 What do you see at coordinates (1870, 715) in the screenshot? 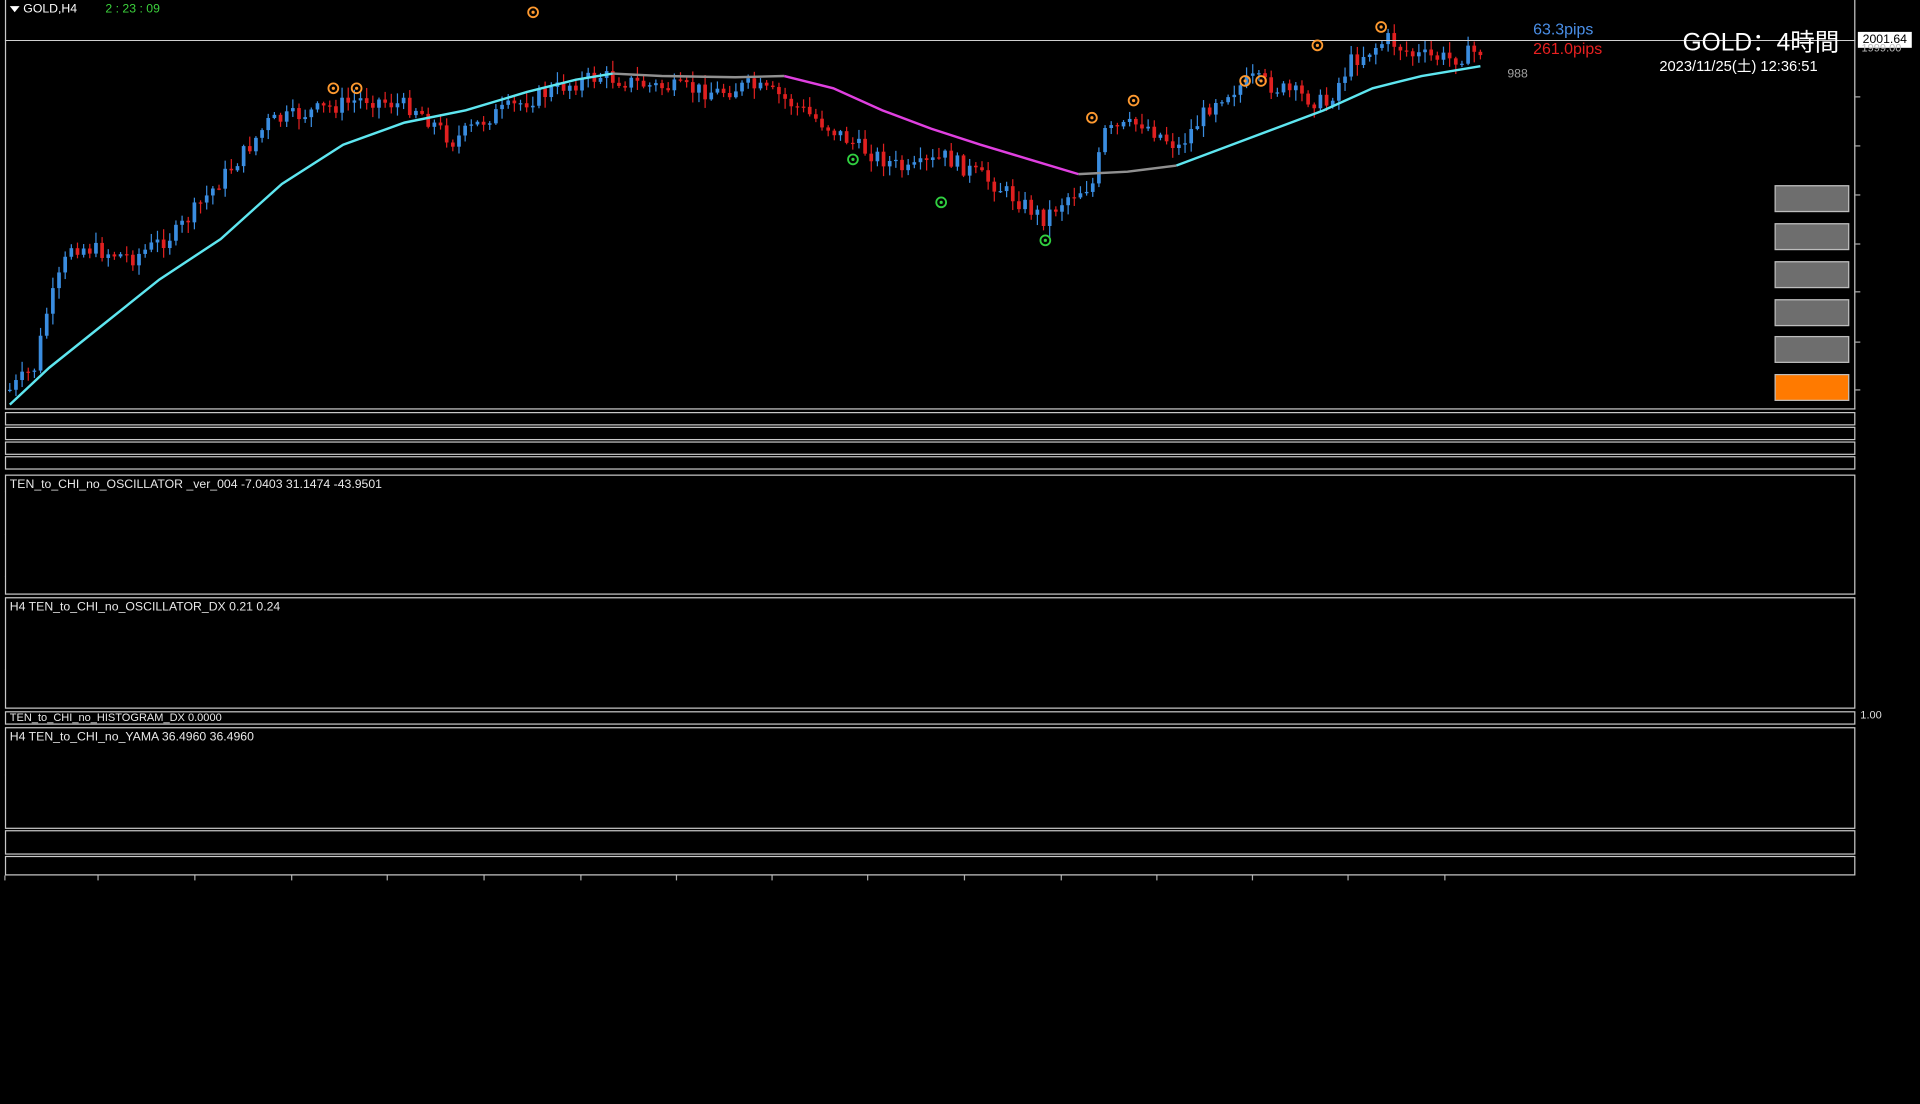
I see `histogram-dx-axis: 1.00` at bounding box center [1870, 715].